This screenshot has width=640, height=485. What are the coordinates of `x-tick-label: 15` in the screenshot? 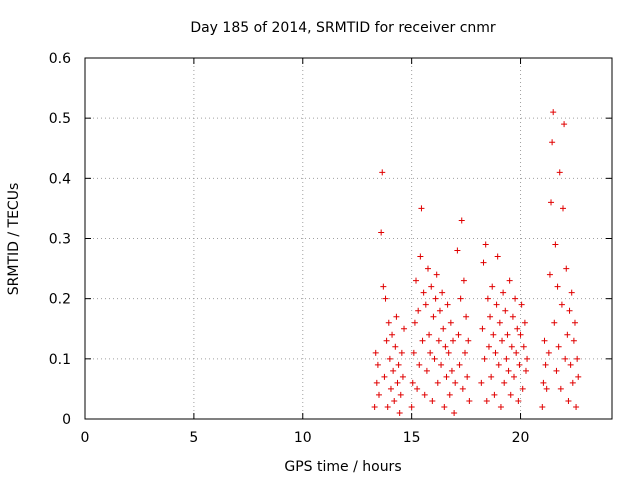 It's located at (412, 438).